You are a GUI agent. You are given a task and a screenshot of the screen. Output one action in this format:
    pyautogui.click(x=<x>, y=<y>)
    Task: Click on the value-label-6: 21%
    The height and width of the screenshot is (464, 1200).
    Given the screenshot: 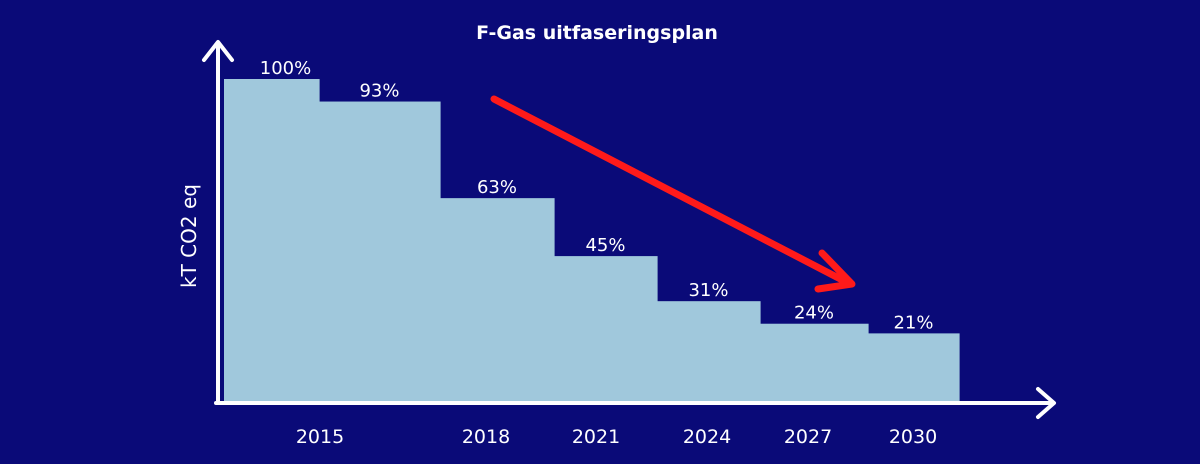 What is the action you would take?
    pyautogui.click(x=913, y=322)
    